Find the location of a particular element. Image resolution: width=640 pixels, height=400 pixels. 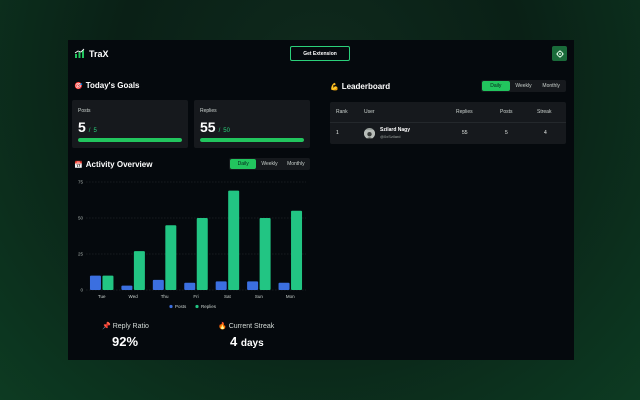

pin-icon: 📌 is located at coordinates (106, 326).